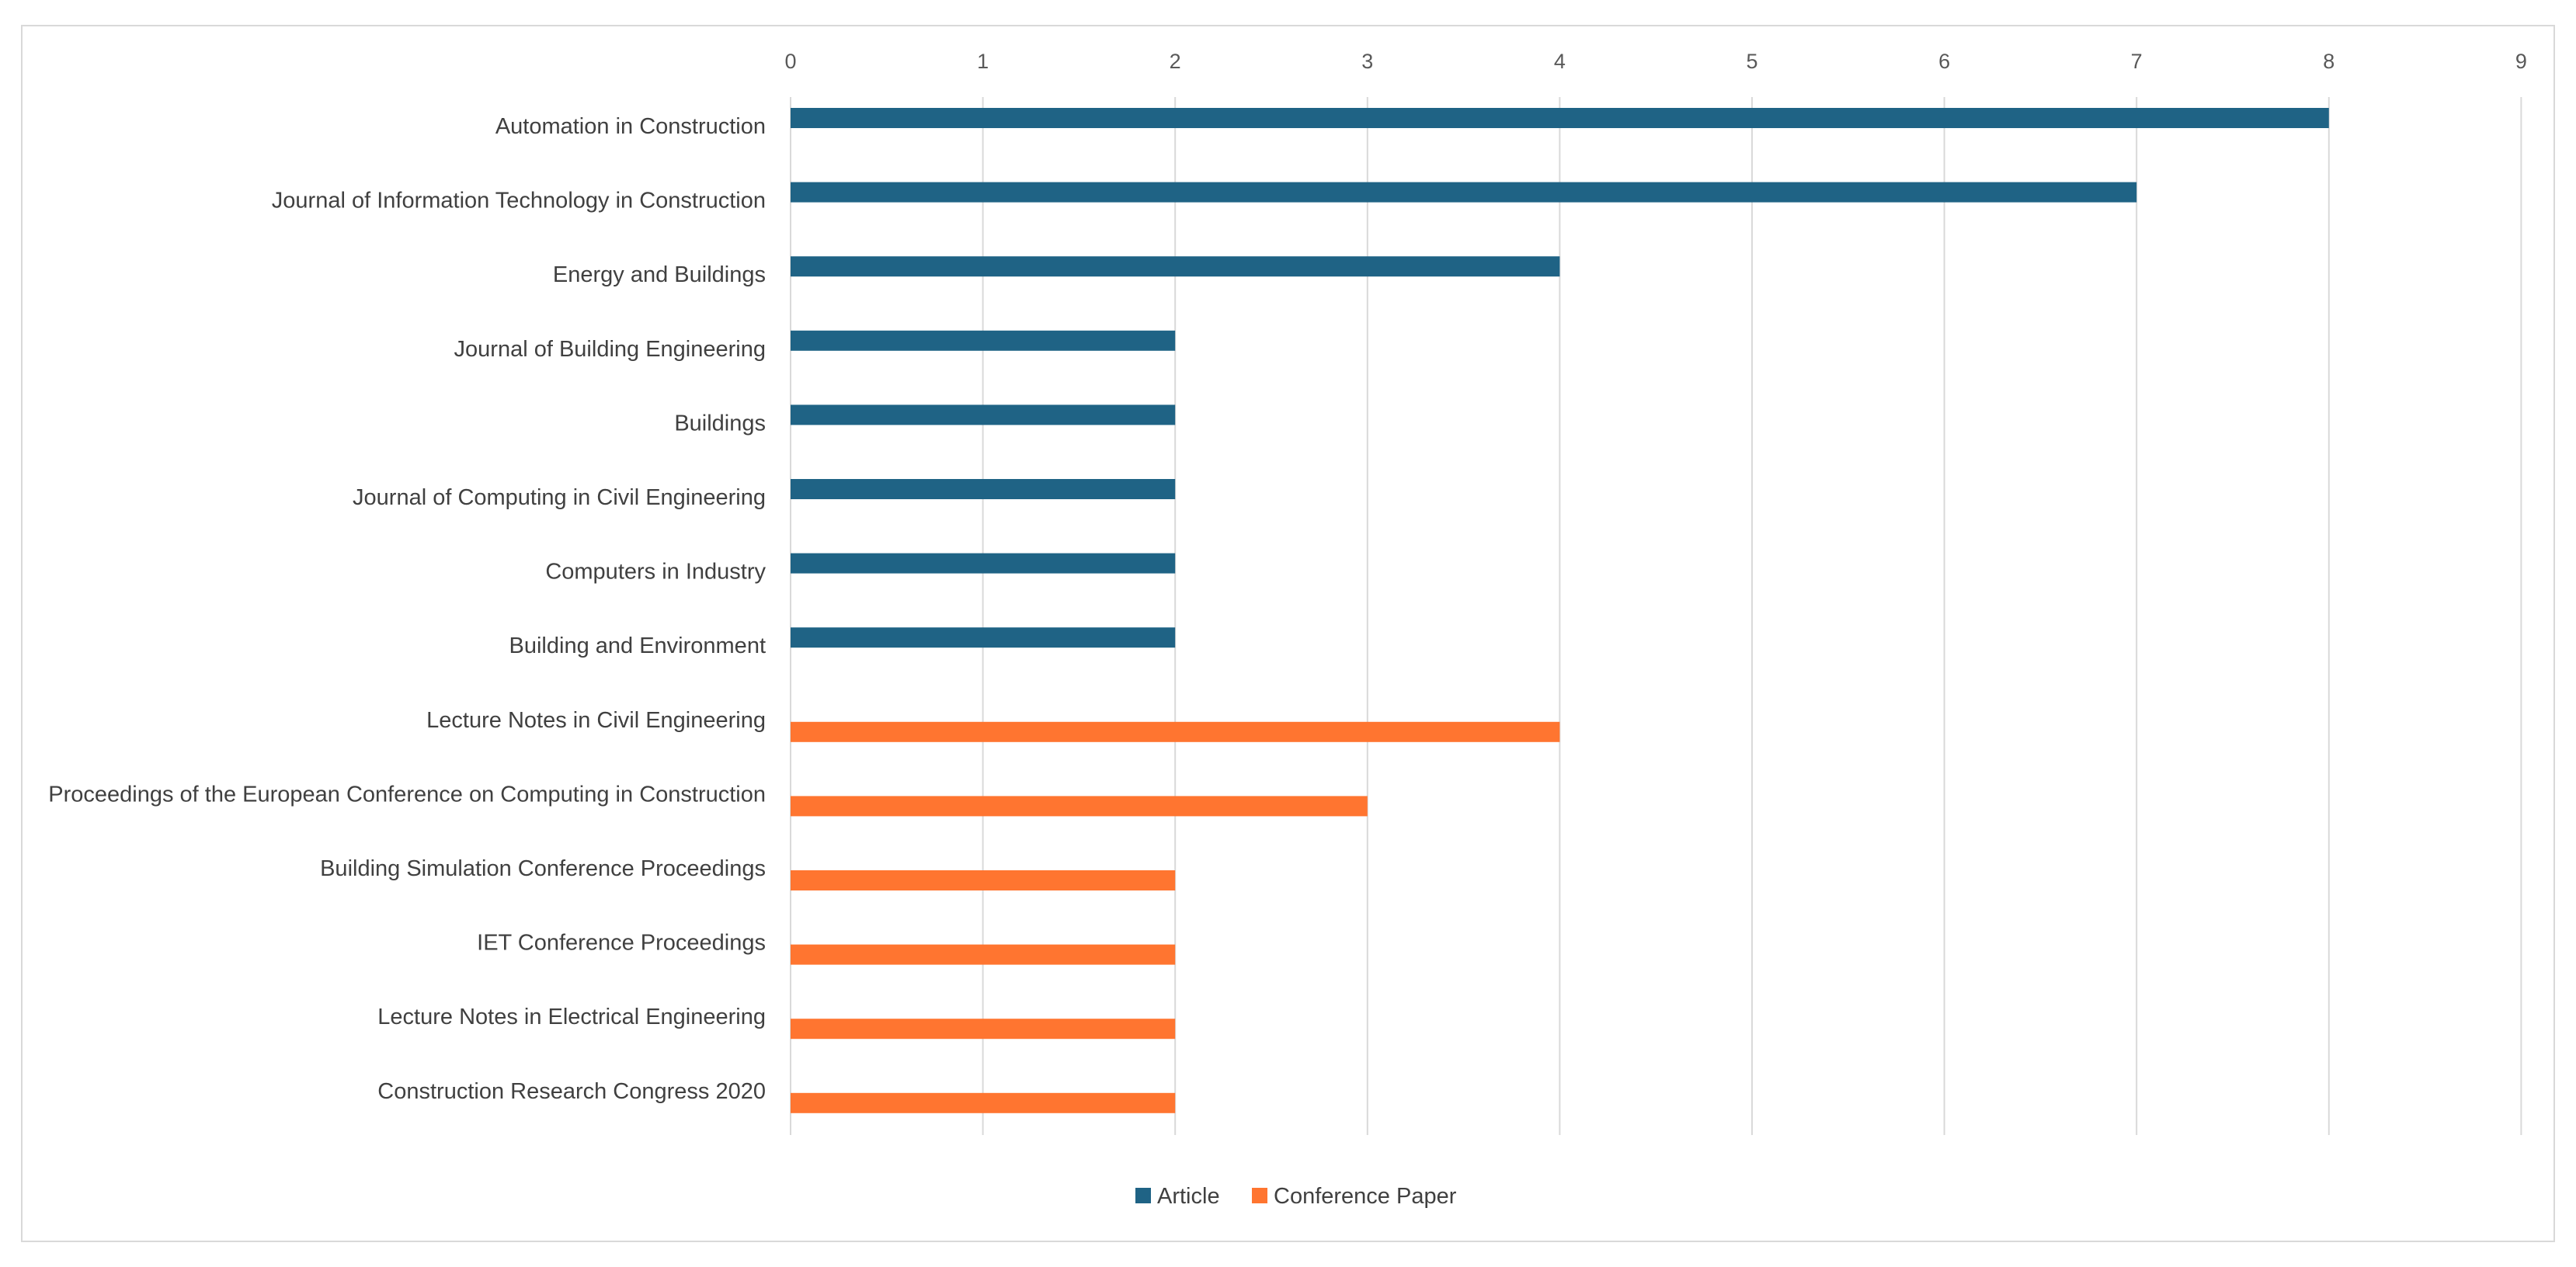  I want to click on x-tick-label: 1, so click(983, 62).